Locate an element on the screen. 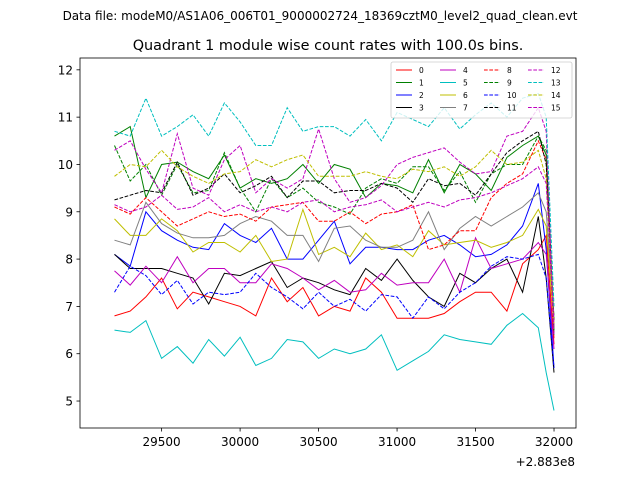  legend-label-13: 13 is located at coordinates (556, 83).